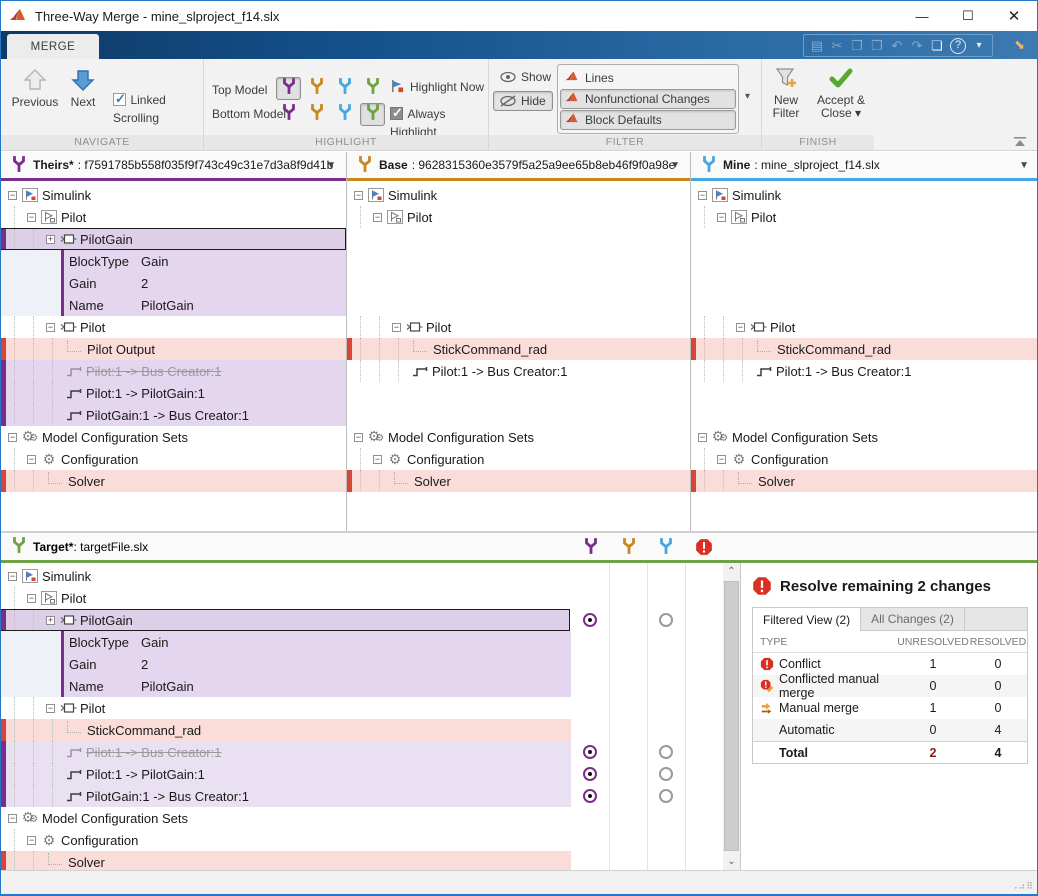 The image size is (1038, 896). What do you see at coordinates (331, 165) in the screenshot?
I see `theirs-dropdown-icon: ▼` at bounding box center [331, 165].